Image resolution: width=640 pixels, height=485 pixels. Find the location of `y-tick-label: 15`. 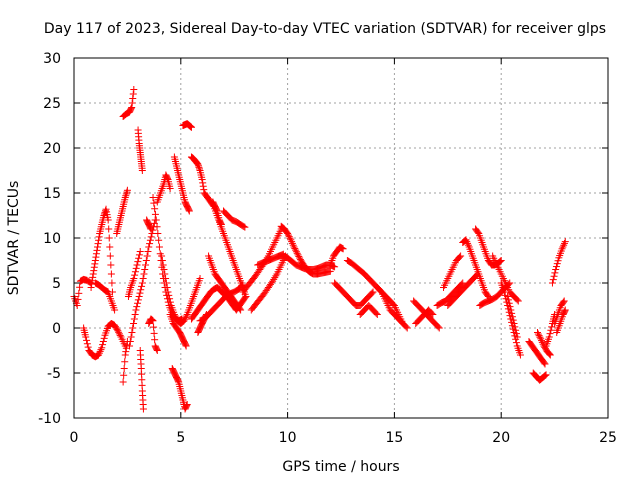

y-tick-label: 15 is located at coordinates (52, 194).